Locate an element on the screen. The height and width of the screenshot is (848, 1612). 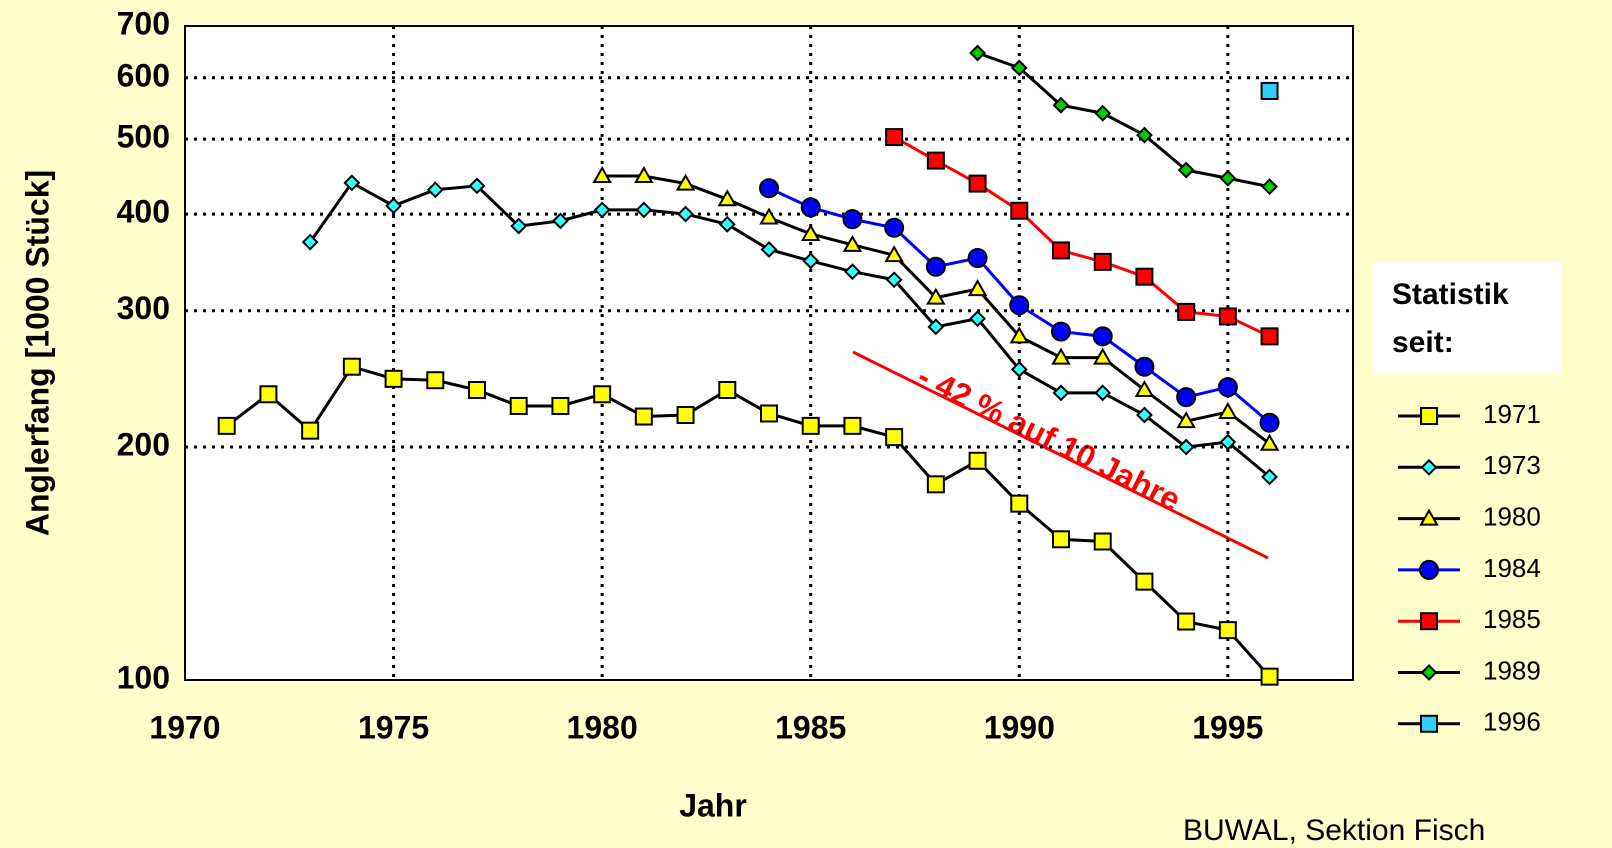
legend-title: Statistik is located at coordinates (1450, 294).